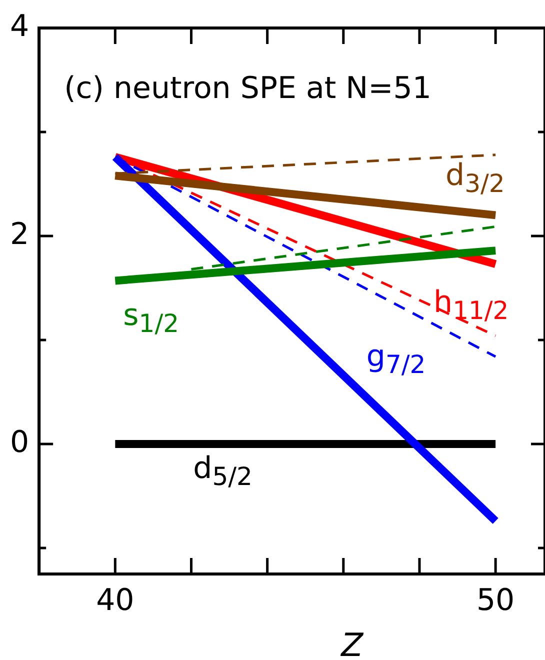  Describe the element at coordinates (20, 26) in the screenshot. I see `y-tick-label: 4` at that location.